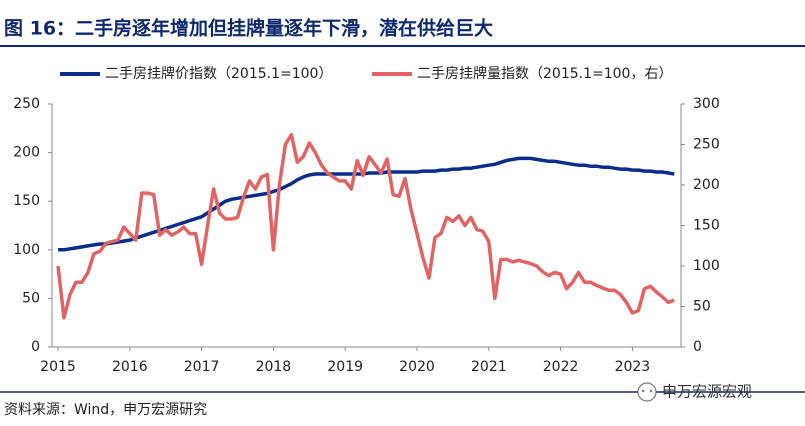 The width and height of the screenshot is (805, 426). I want to click on y-tick-label: 0, so click(35, 347).